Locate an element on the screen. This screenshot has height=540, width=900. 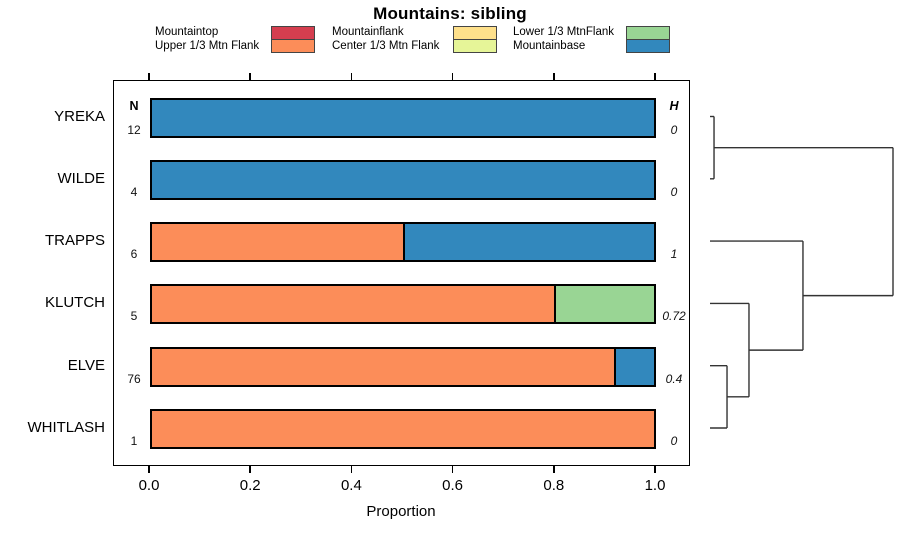
legend-label: Mountainflank is located at coordinates (368, 32).